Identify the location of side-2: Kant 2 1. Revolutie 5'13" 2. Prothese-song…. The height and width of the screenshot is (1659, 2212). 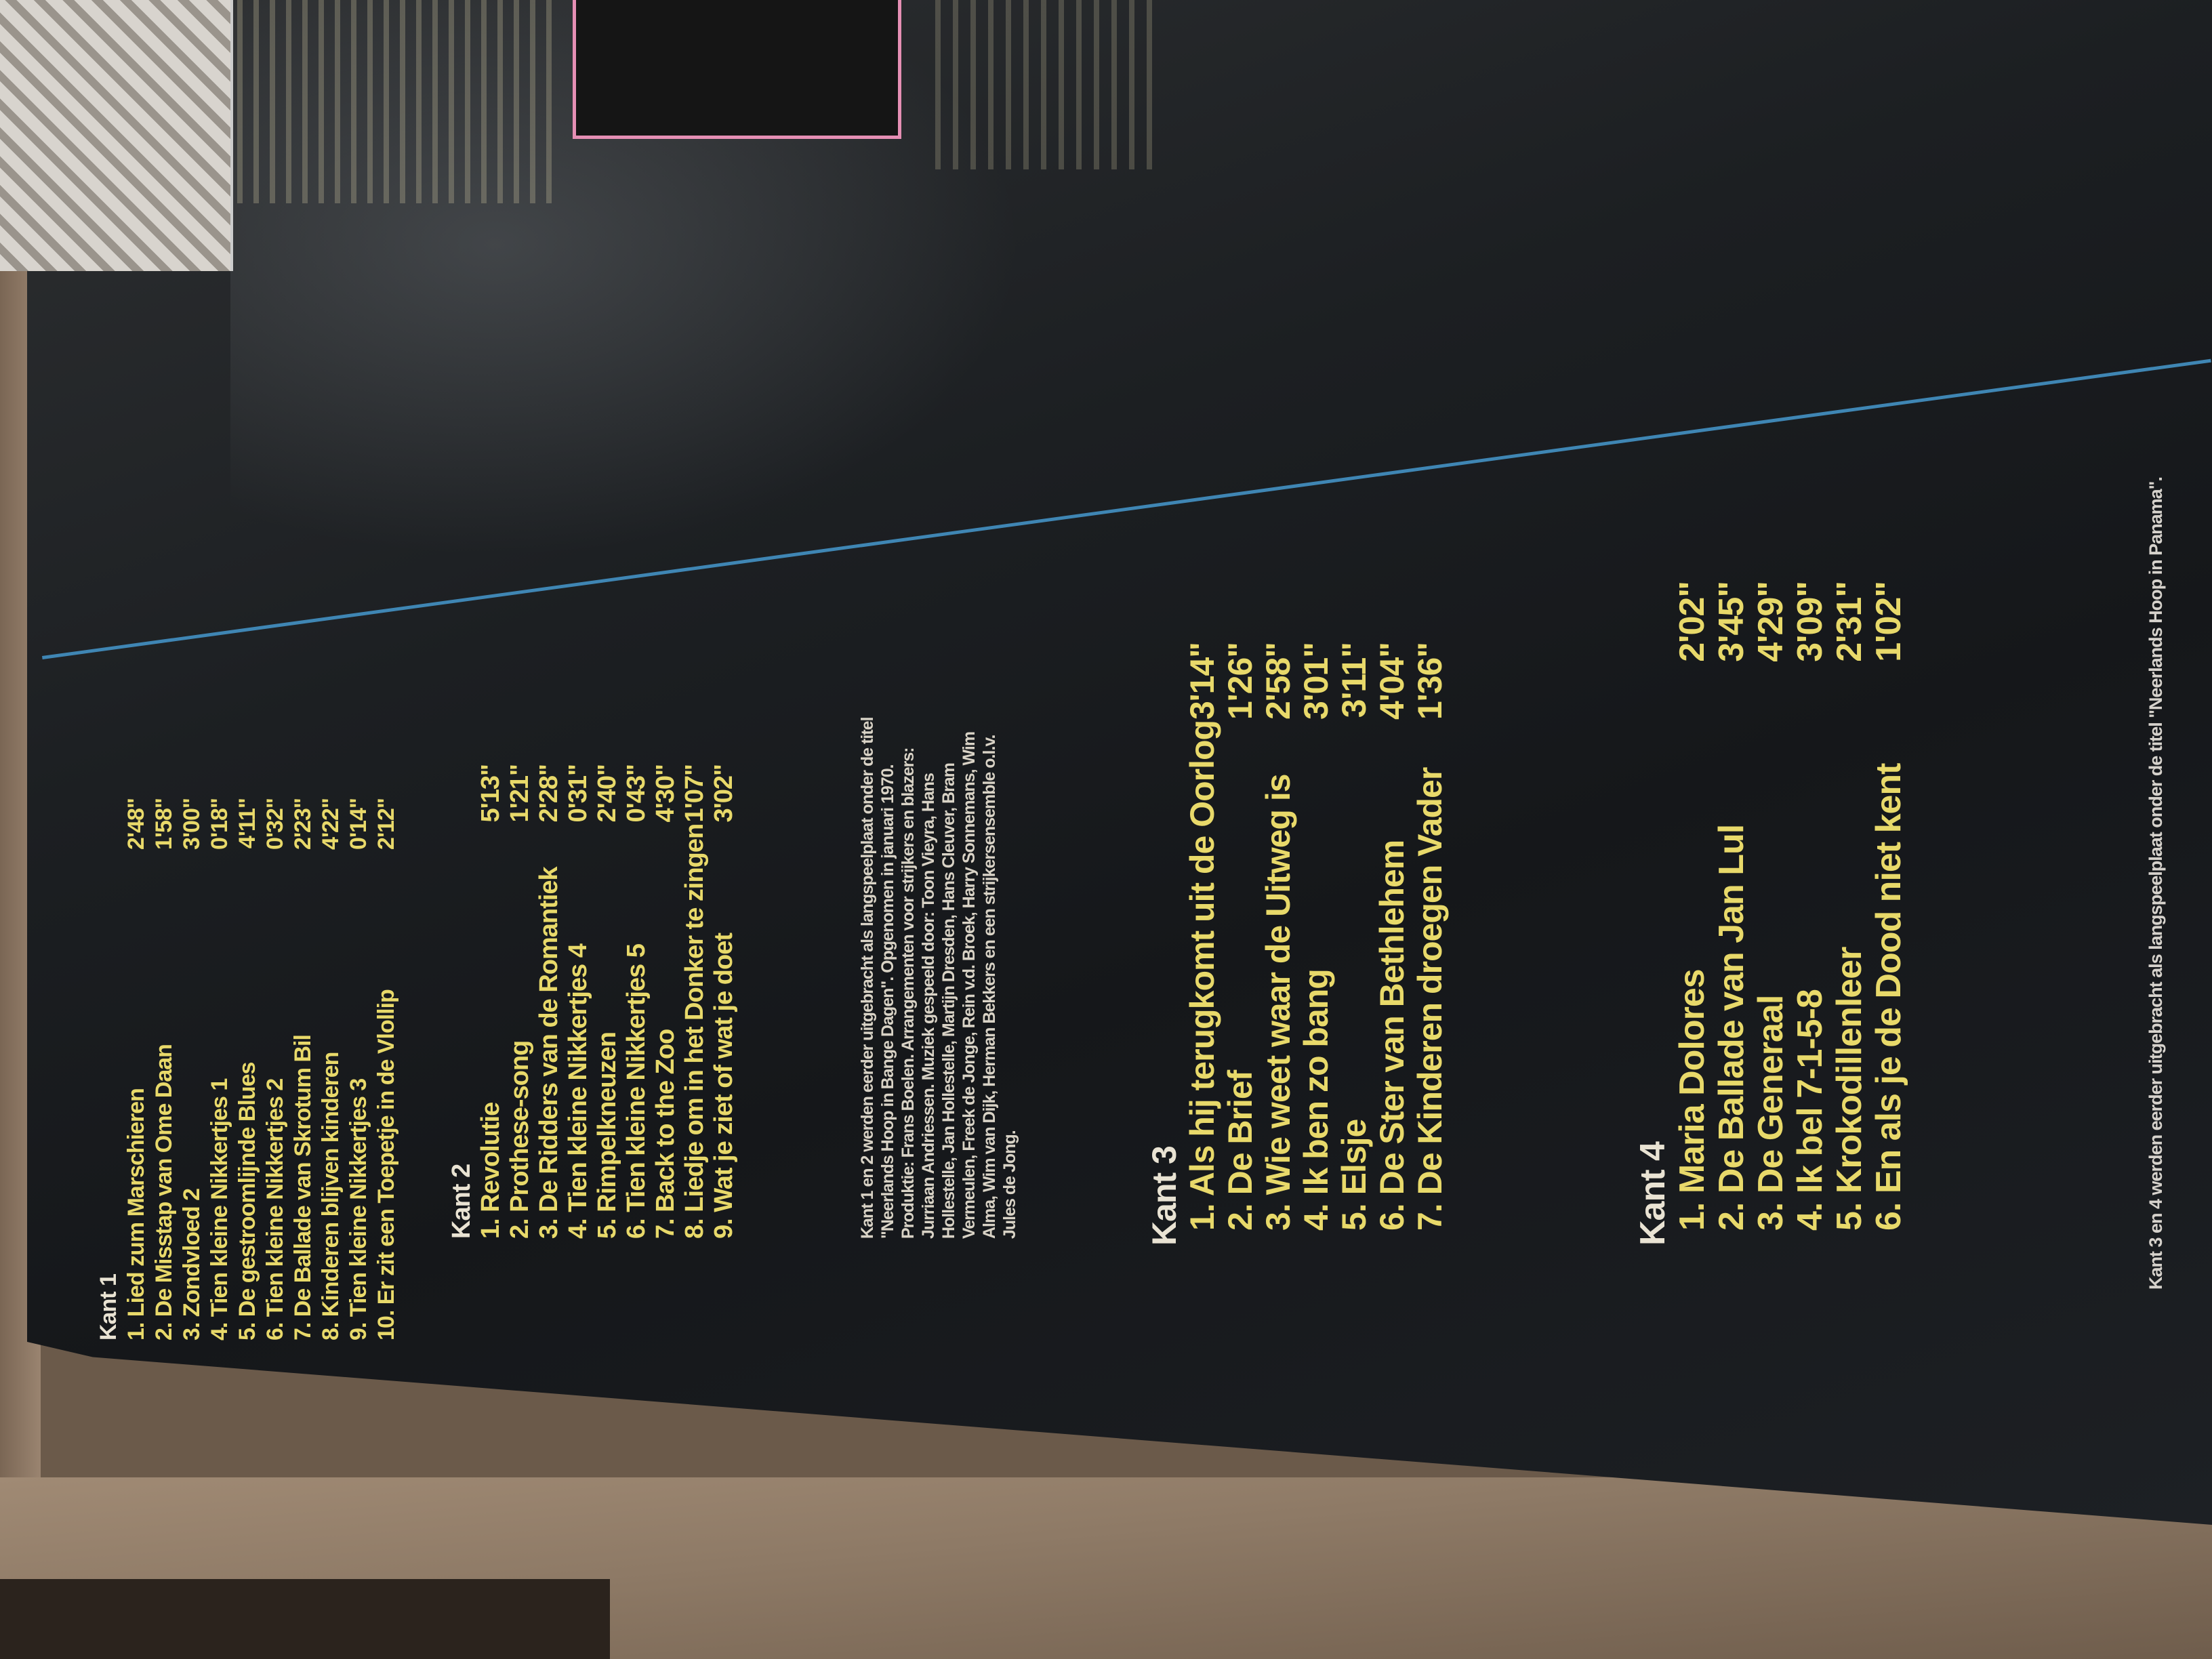
(593, 1001).